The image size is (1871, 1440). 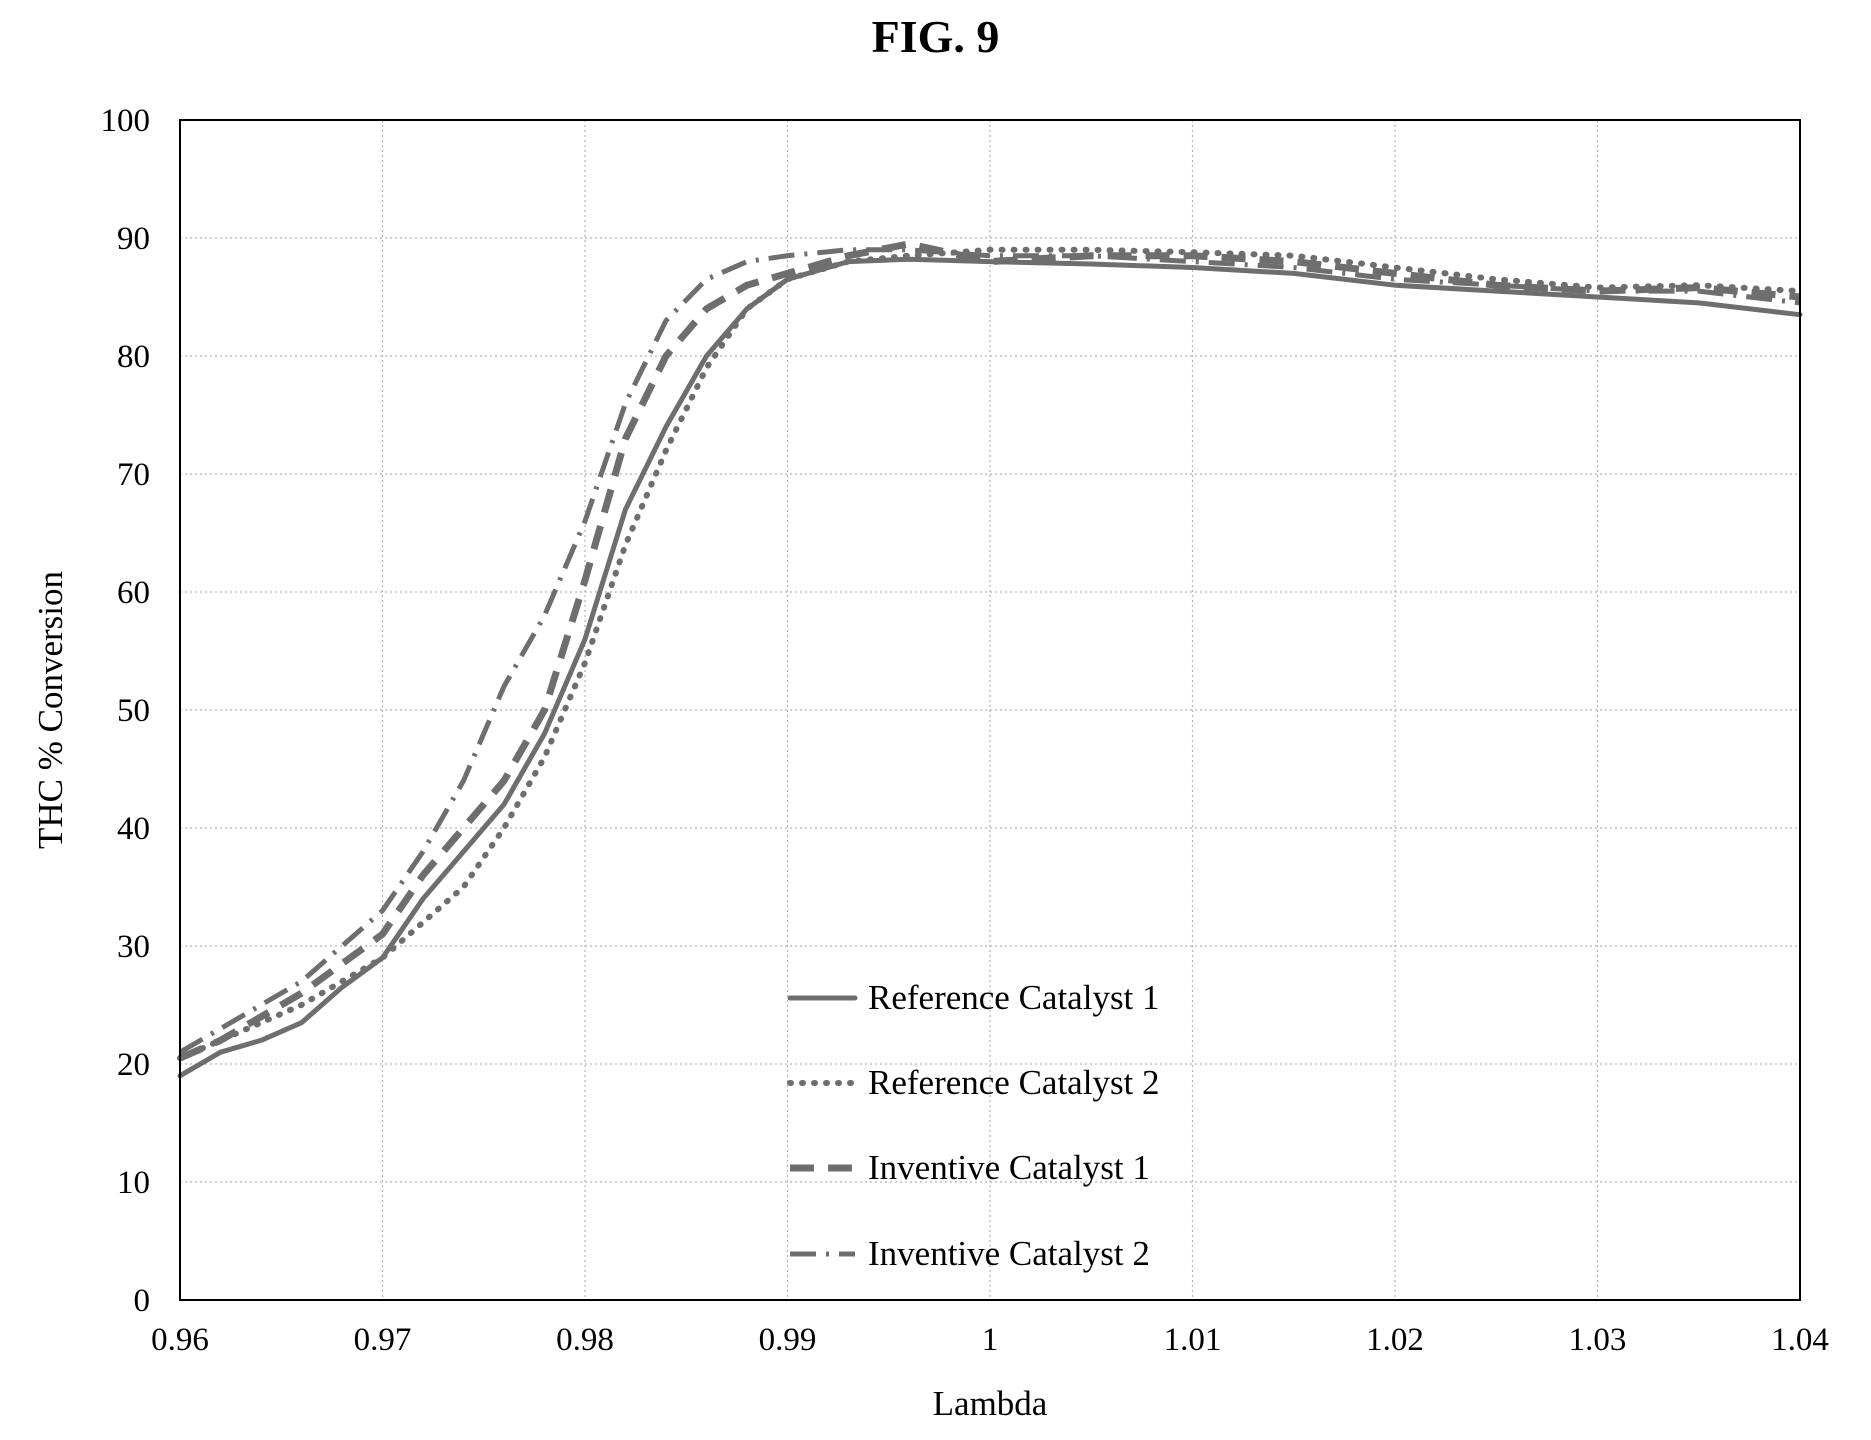 I want to click on y-axis-ticks: 0 10 20 30 40 50 60 70 80 90 100, so click(x=126, y=711).